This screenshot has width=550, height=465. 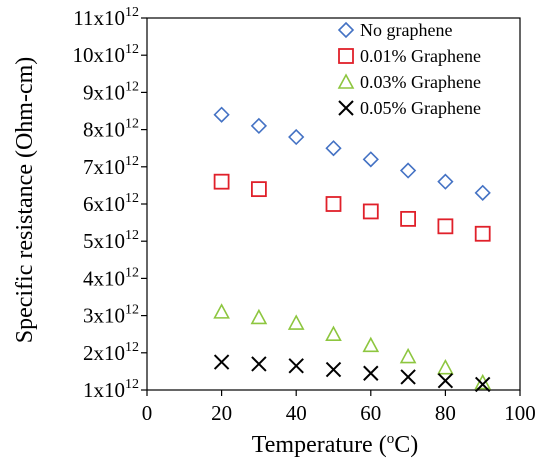 What do you see at coordinates (370, 413) in the screenshot?
I see `x-tick-label: 60` at bounding box center [370, 413].